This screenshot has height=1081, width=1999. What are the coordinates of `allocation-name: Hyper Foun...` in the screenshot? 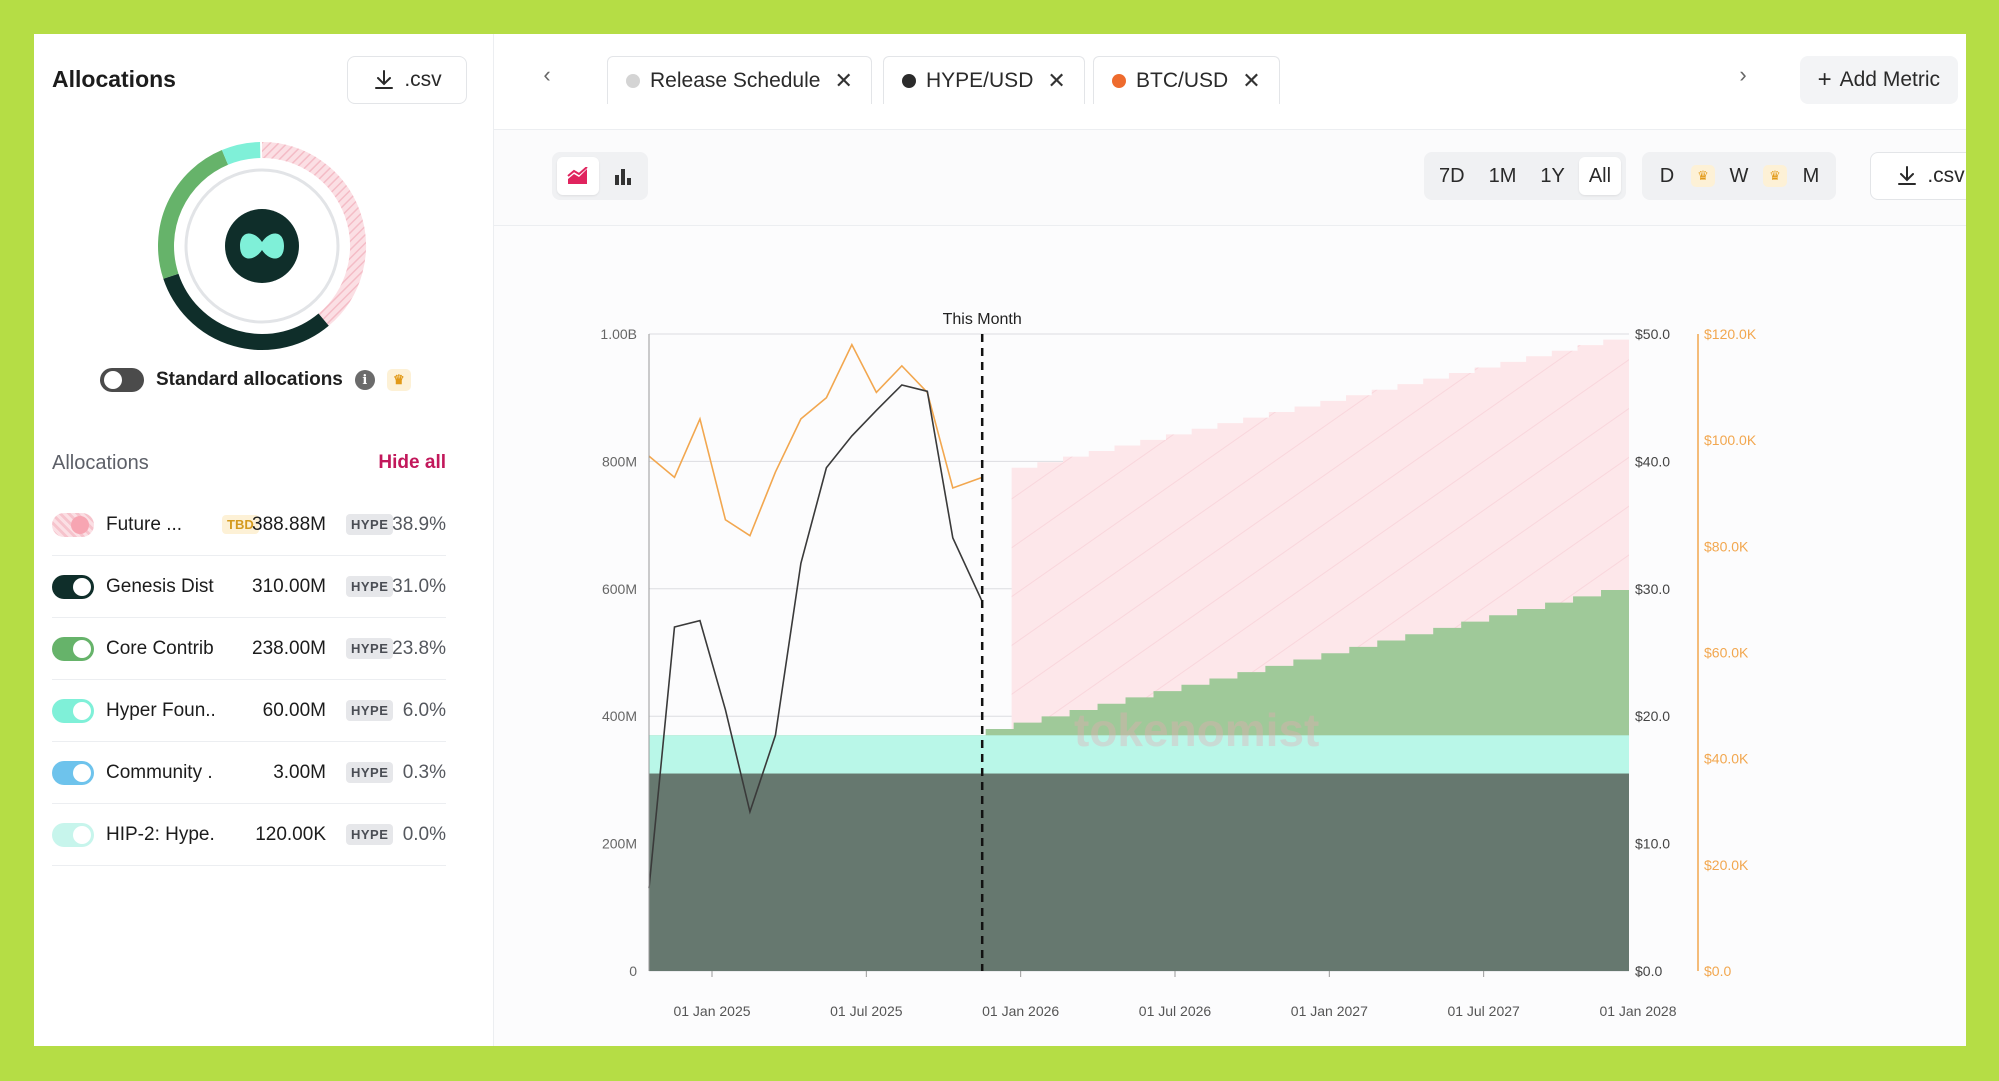 It's located at (160, 710).